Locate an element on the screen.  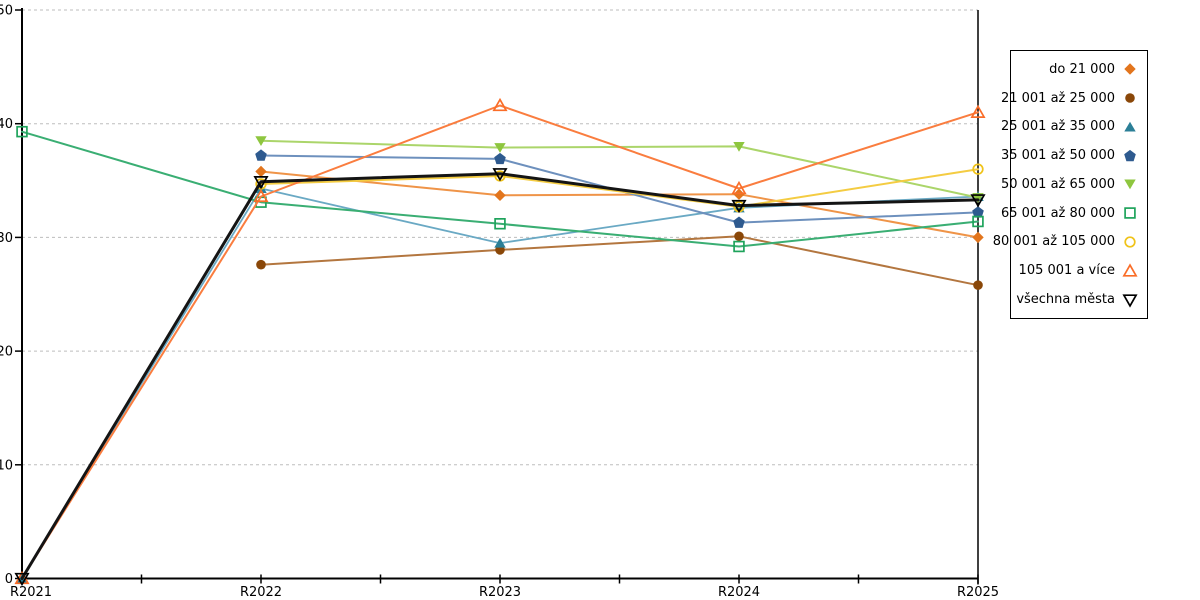
circle-open-legend-icon is located at coordinates (1130, 242).